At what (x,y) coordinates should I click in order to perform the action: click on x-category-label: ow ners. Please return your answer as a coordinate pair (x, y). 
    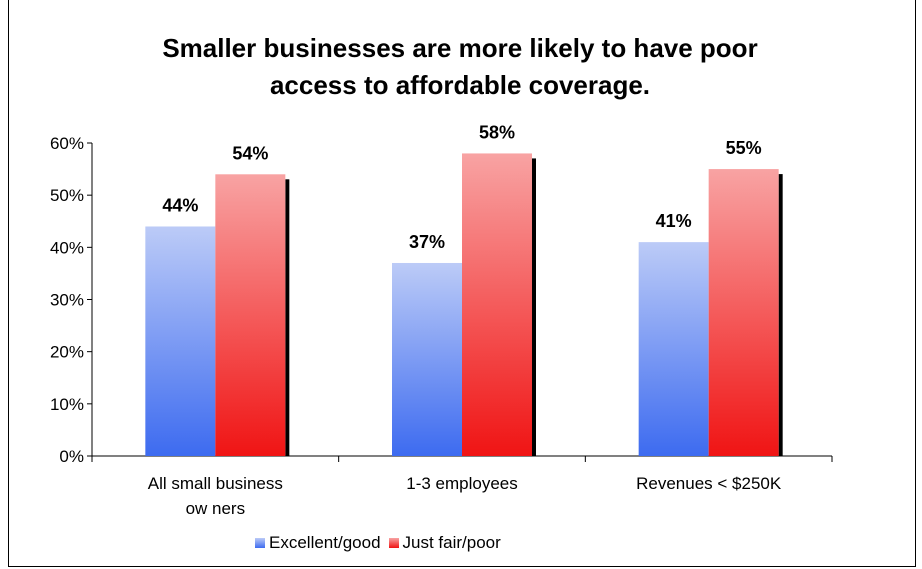
    Looking at the image, I should click on (216, 508).